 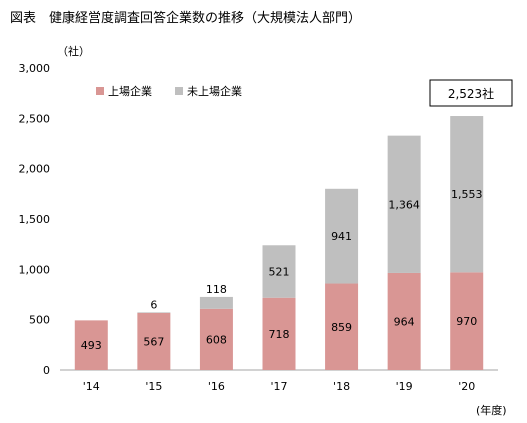 What do you see at coordinates (404, 386) in the screenshot?
I see `x-tick-label: '19` at bounding box center [404, 386].